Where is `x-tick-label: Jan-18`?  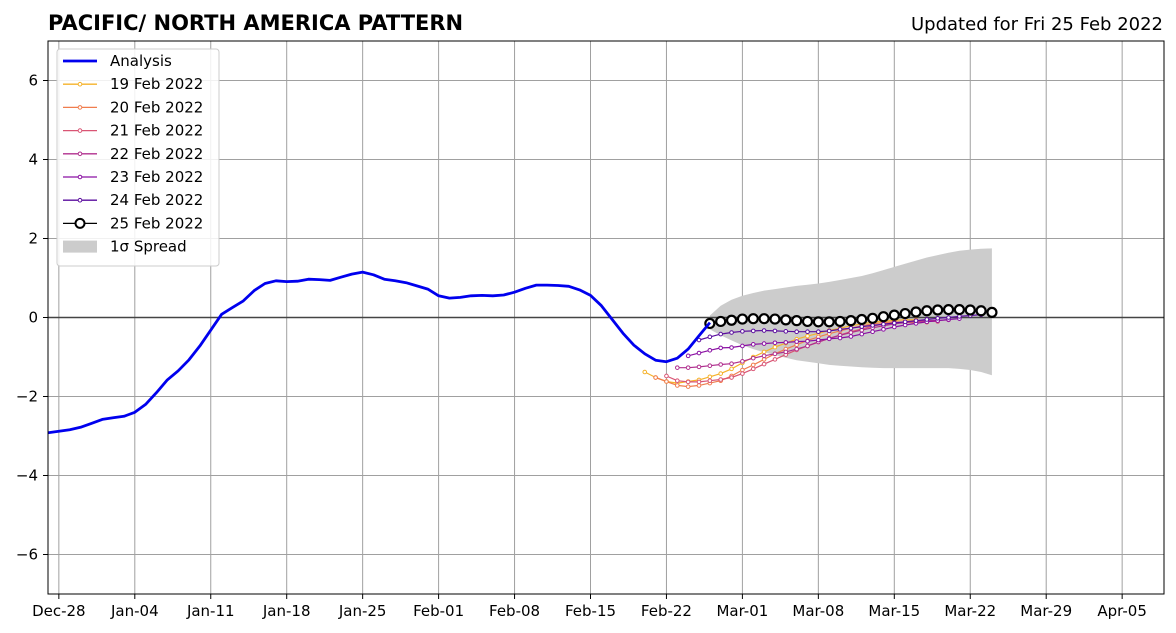
x-tick-label: Jan-18 is located at coordinates (286, 611).